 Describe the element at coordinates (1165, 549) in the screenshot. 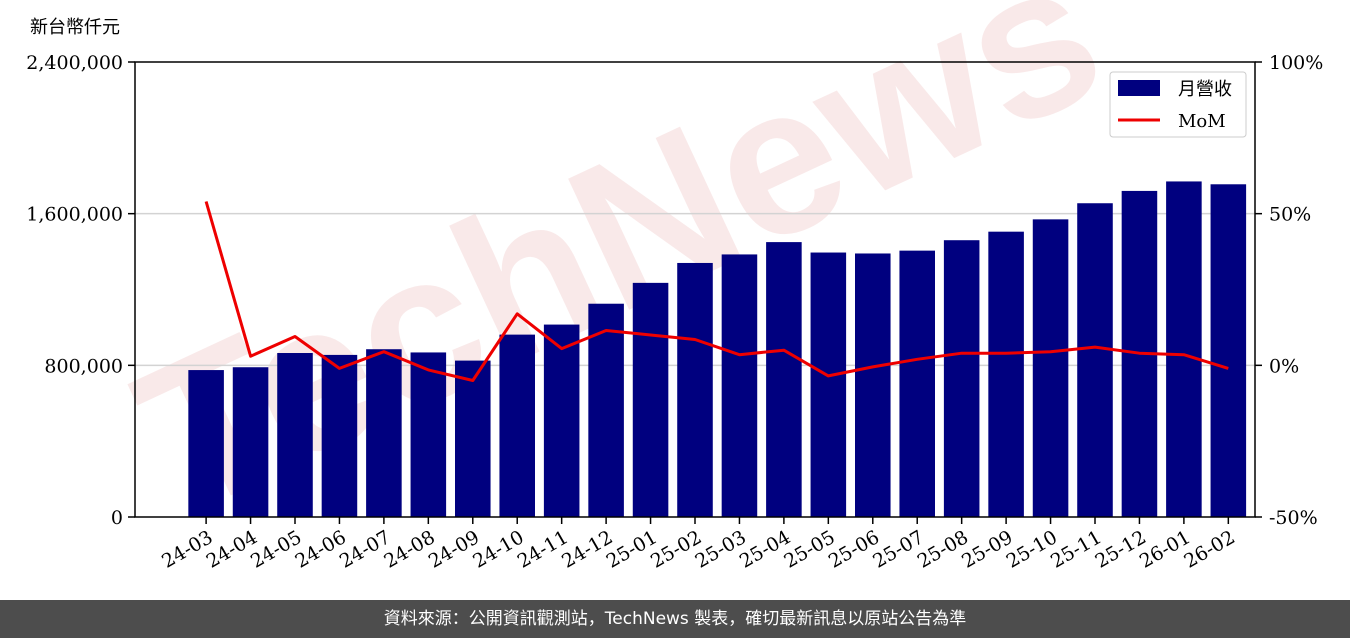

I see `x-tick-label: 26-01` at that location.